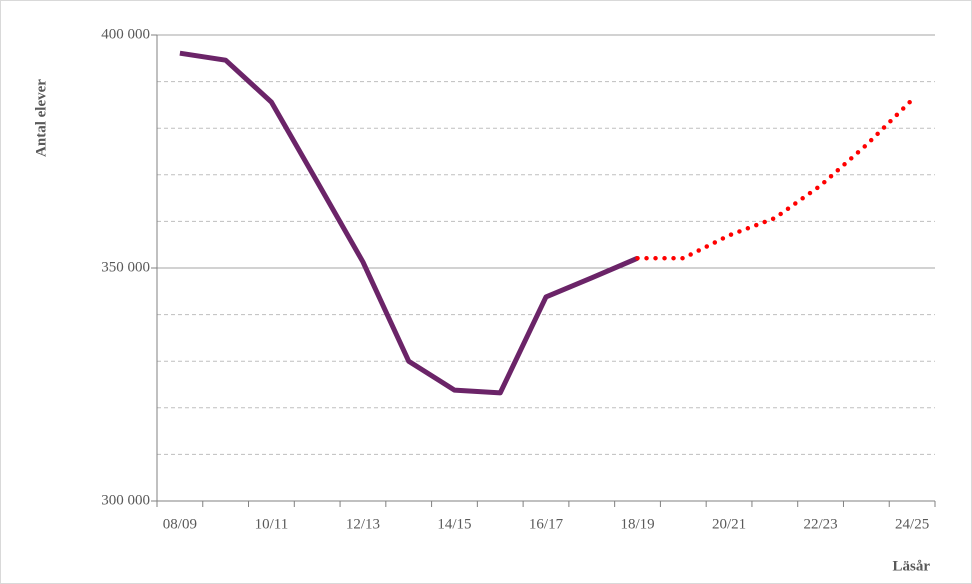 This screenshot has width=972, height=584. Describe the element at coordinates (125, 34) in the screenshot. I see `y-tick-label: 400 000` at that location.